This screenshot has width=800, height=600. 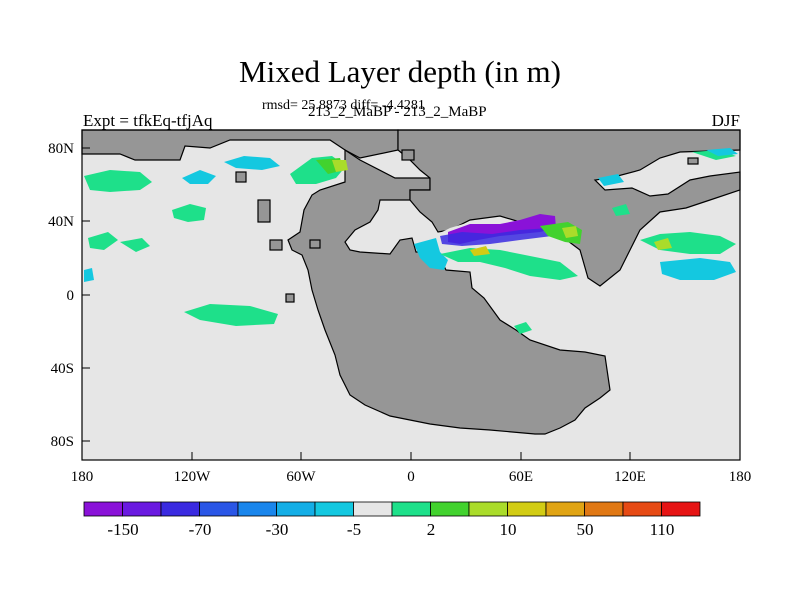 What do you see at coordinates (431, 529) in the screenshot?
I see `colorbar-label-5: 2` at bounding box center [431, 529].